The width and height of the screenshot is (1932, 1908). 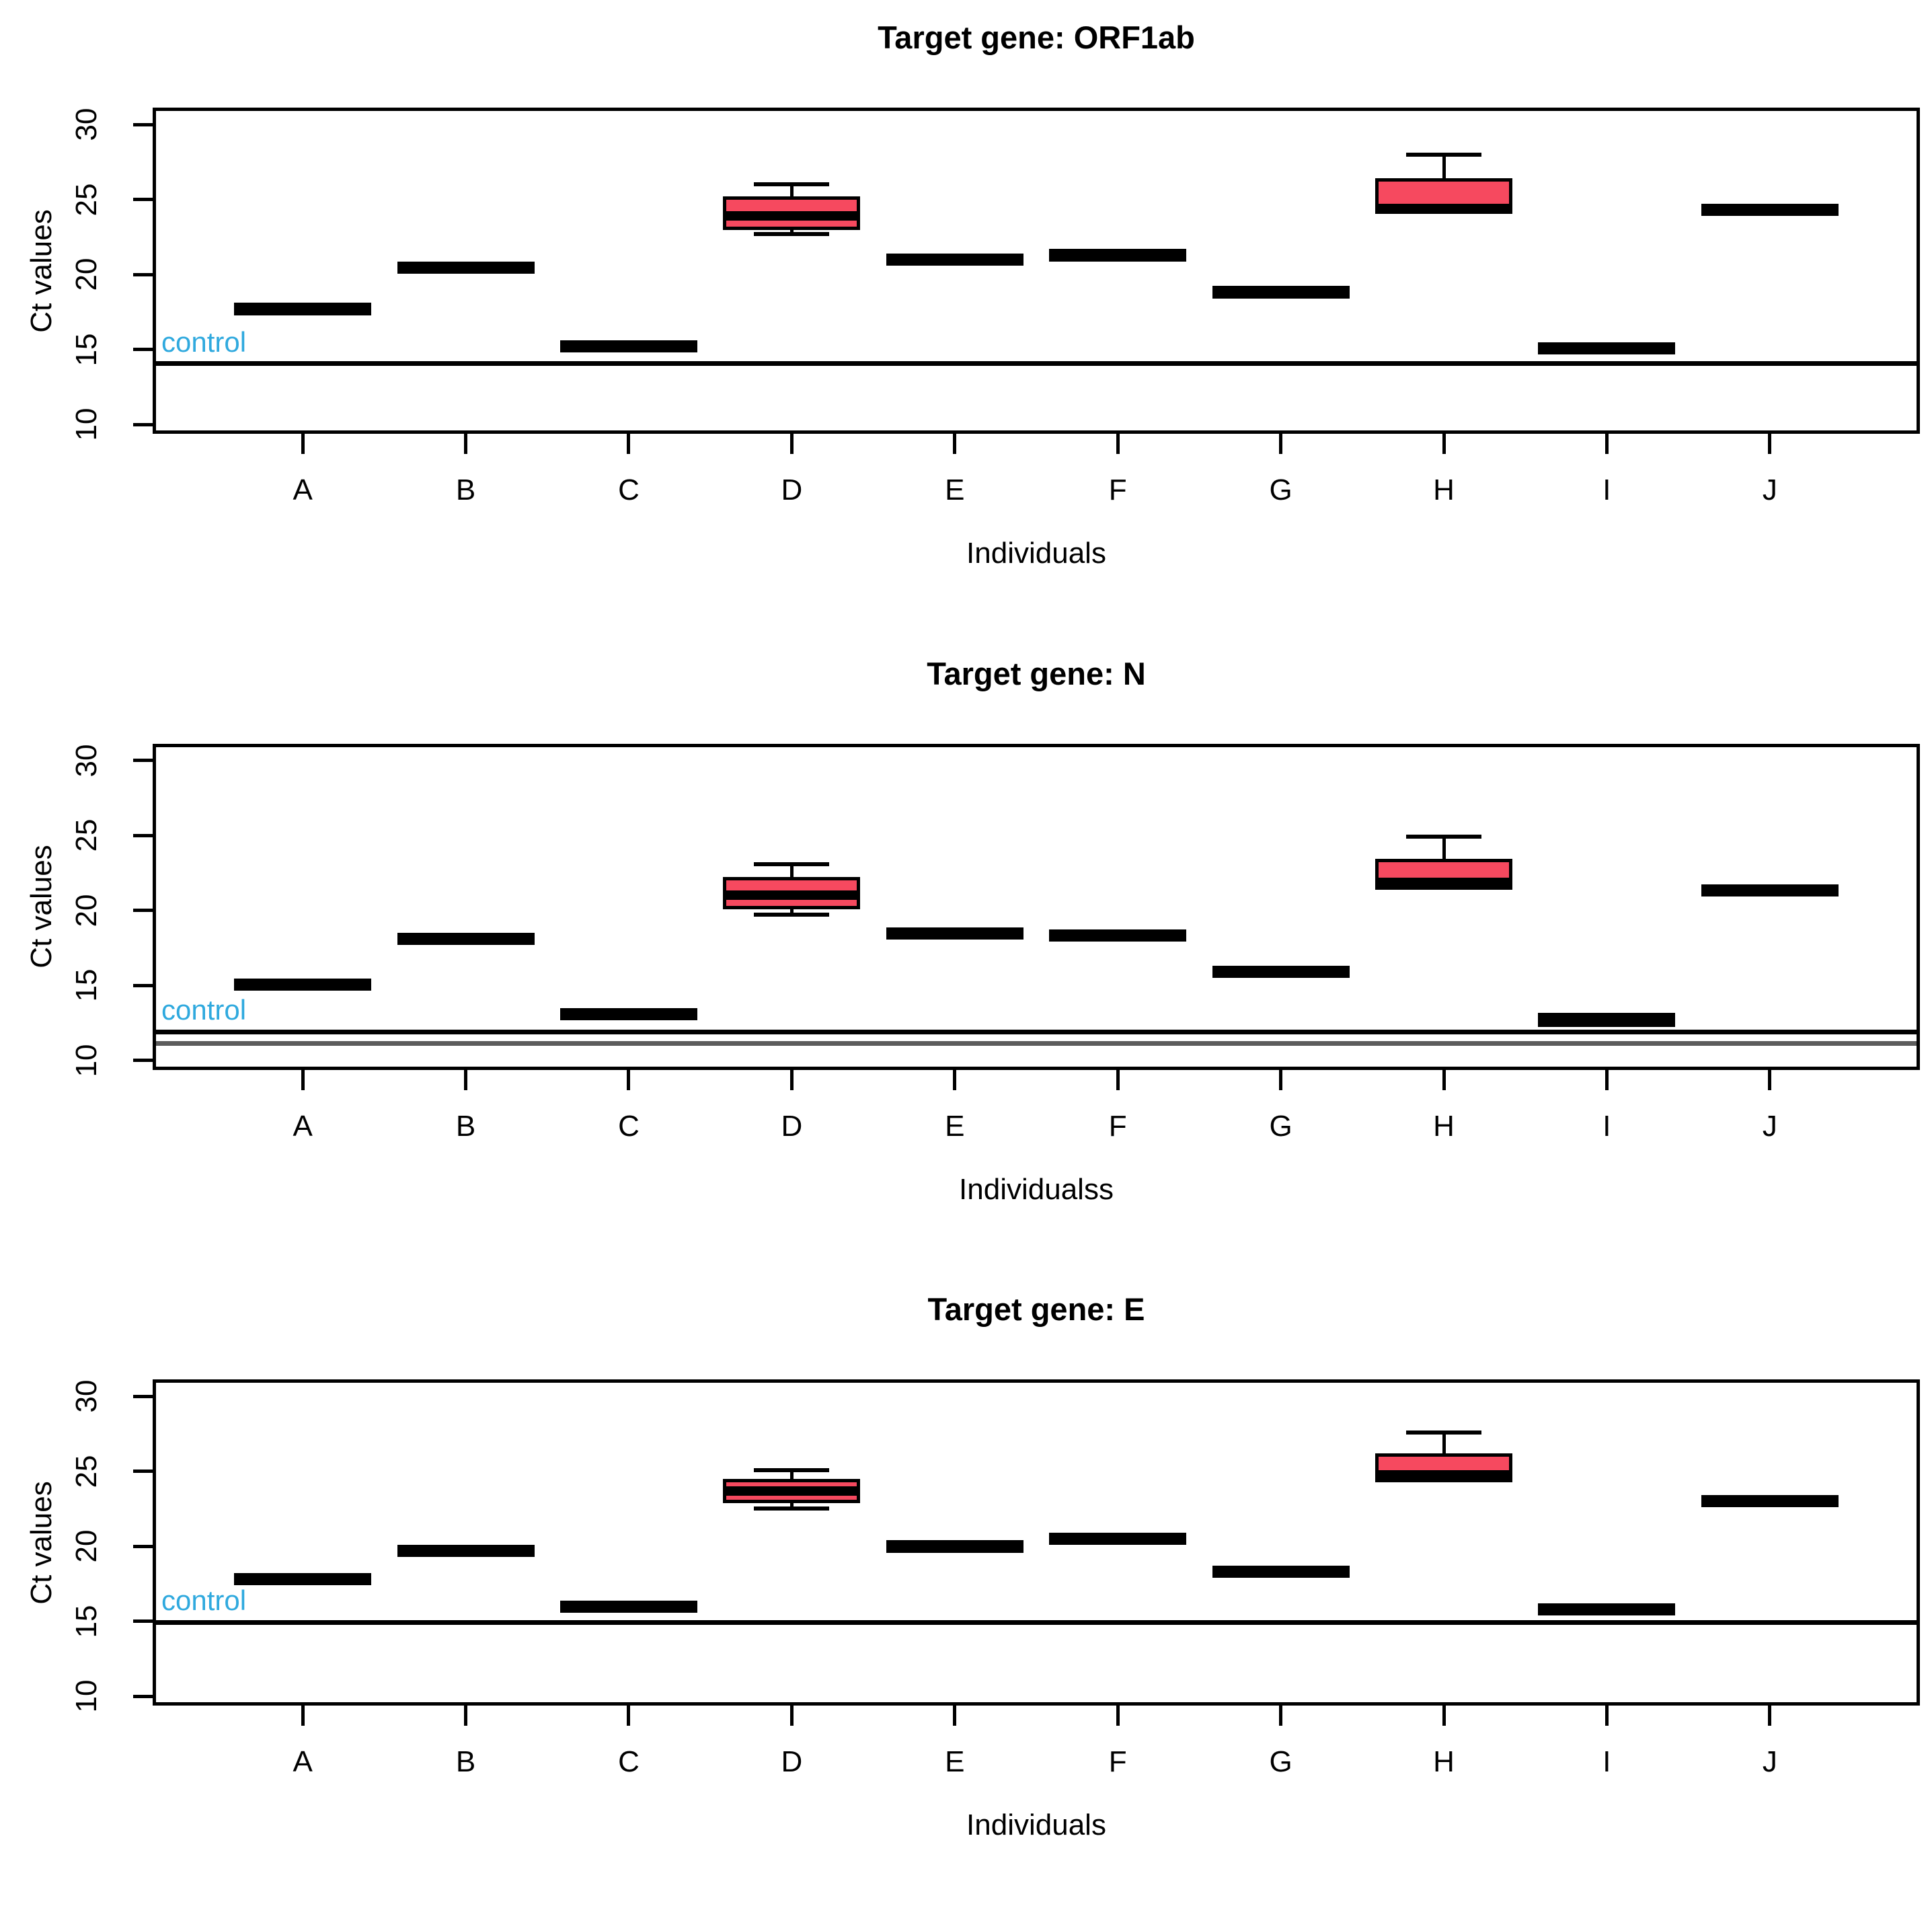 I want to click on y-tick-label: 10, so click(x=86, y=1060).